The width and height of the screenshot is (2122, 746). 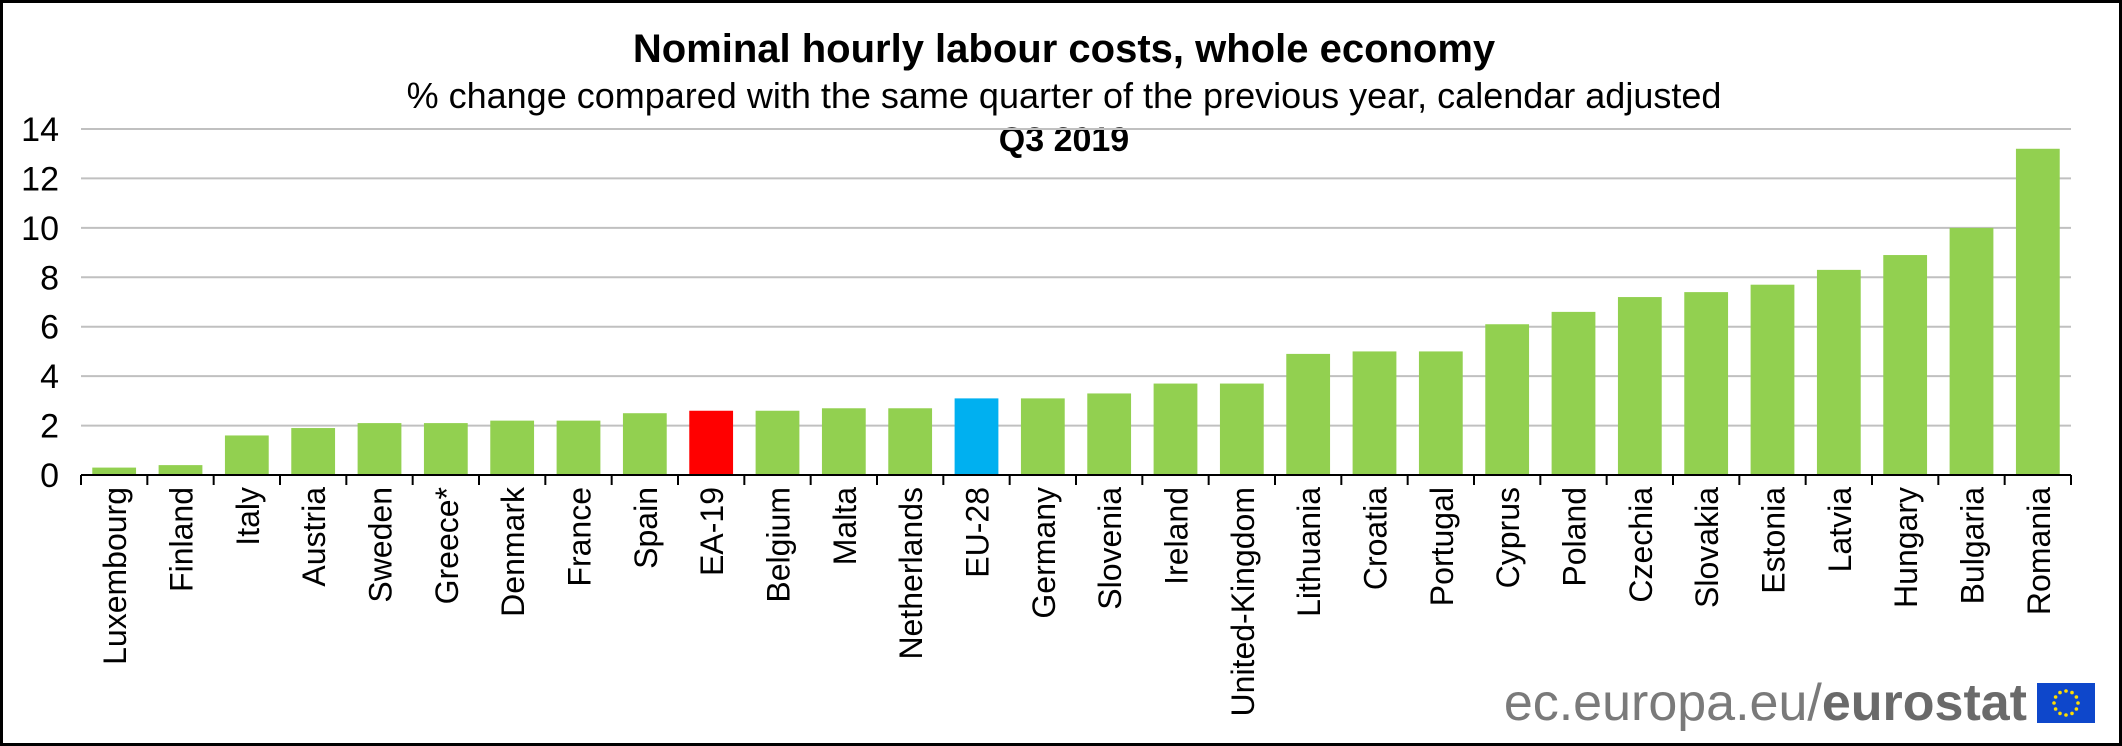 I want to click on y-tick-label: 2, so click(x=49, y=427).